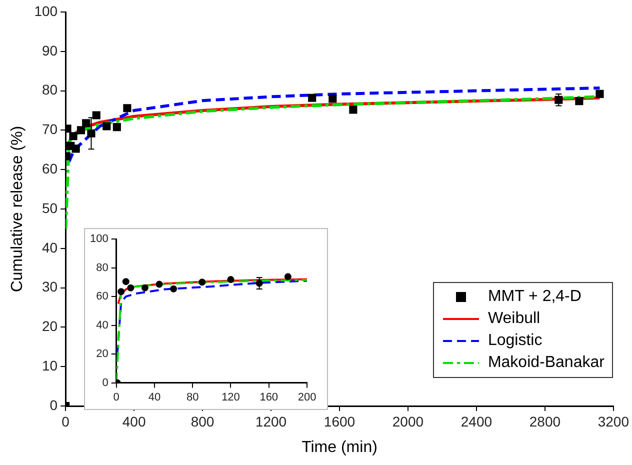 Image resolution: width=632 pixels, height=465 pixels. What do you see at coordinates (476, 421) in the screenshot?
I see `x-tick-label: 2400` at bounding box center [476, 421].